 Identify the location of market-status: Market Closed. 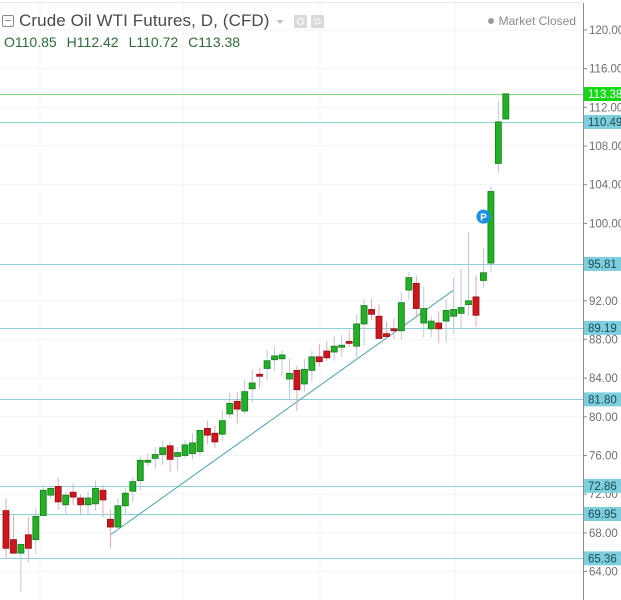
(531, 21).